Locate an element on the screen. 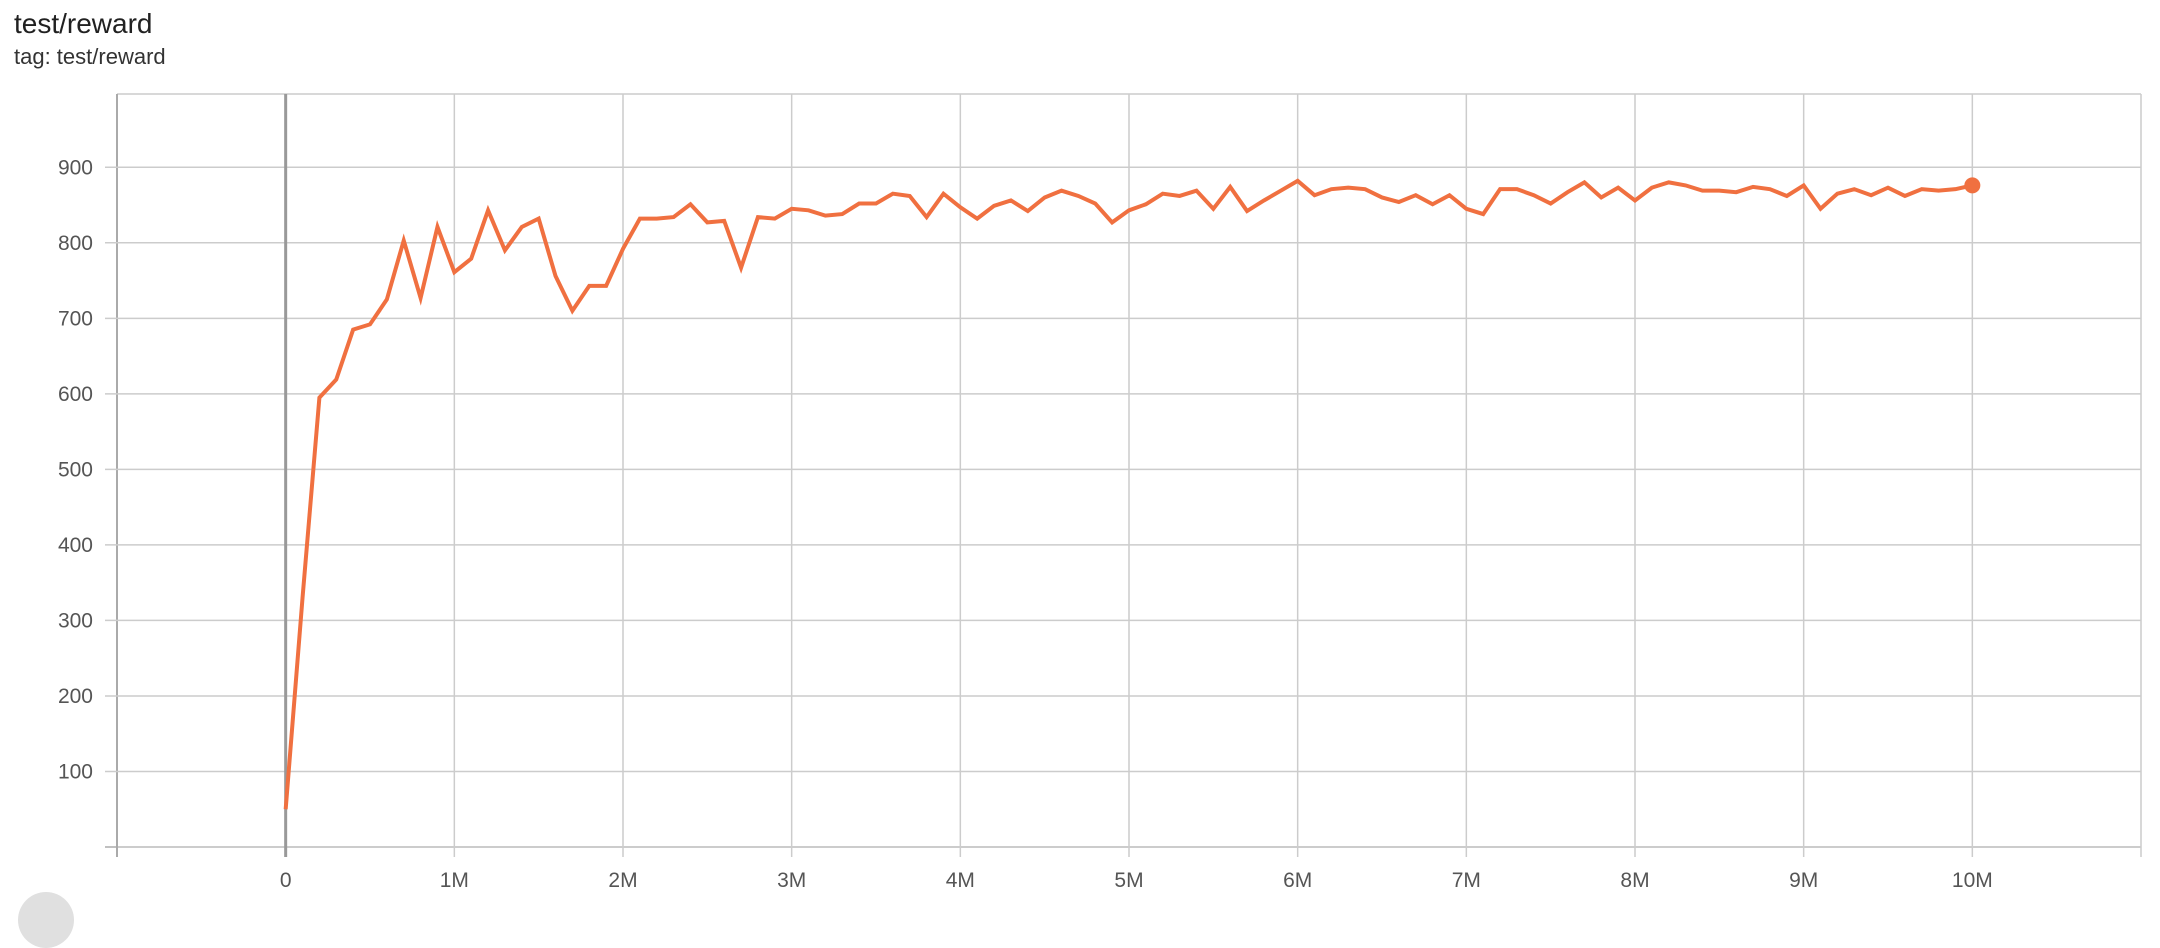 The image size is (2160, 948). y-tick-label: 800 is located at coordinates (75, 243).